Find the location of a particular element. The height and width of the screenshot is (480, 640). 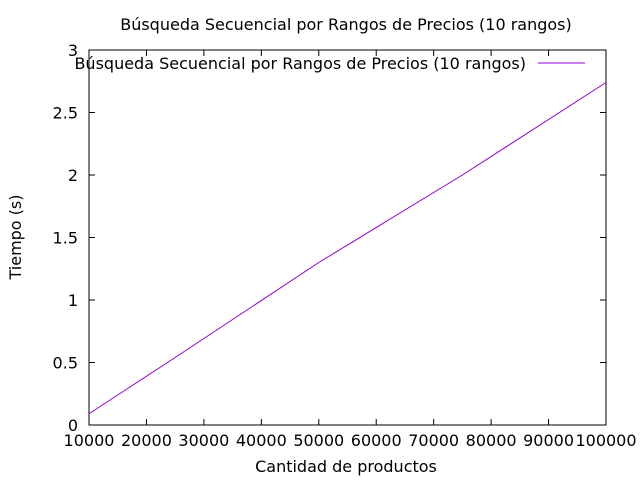

x-tick-label: 30000 is located at coordinates (203, 440).